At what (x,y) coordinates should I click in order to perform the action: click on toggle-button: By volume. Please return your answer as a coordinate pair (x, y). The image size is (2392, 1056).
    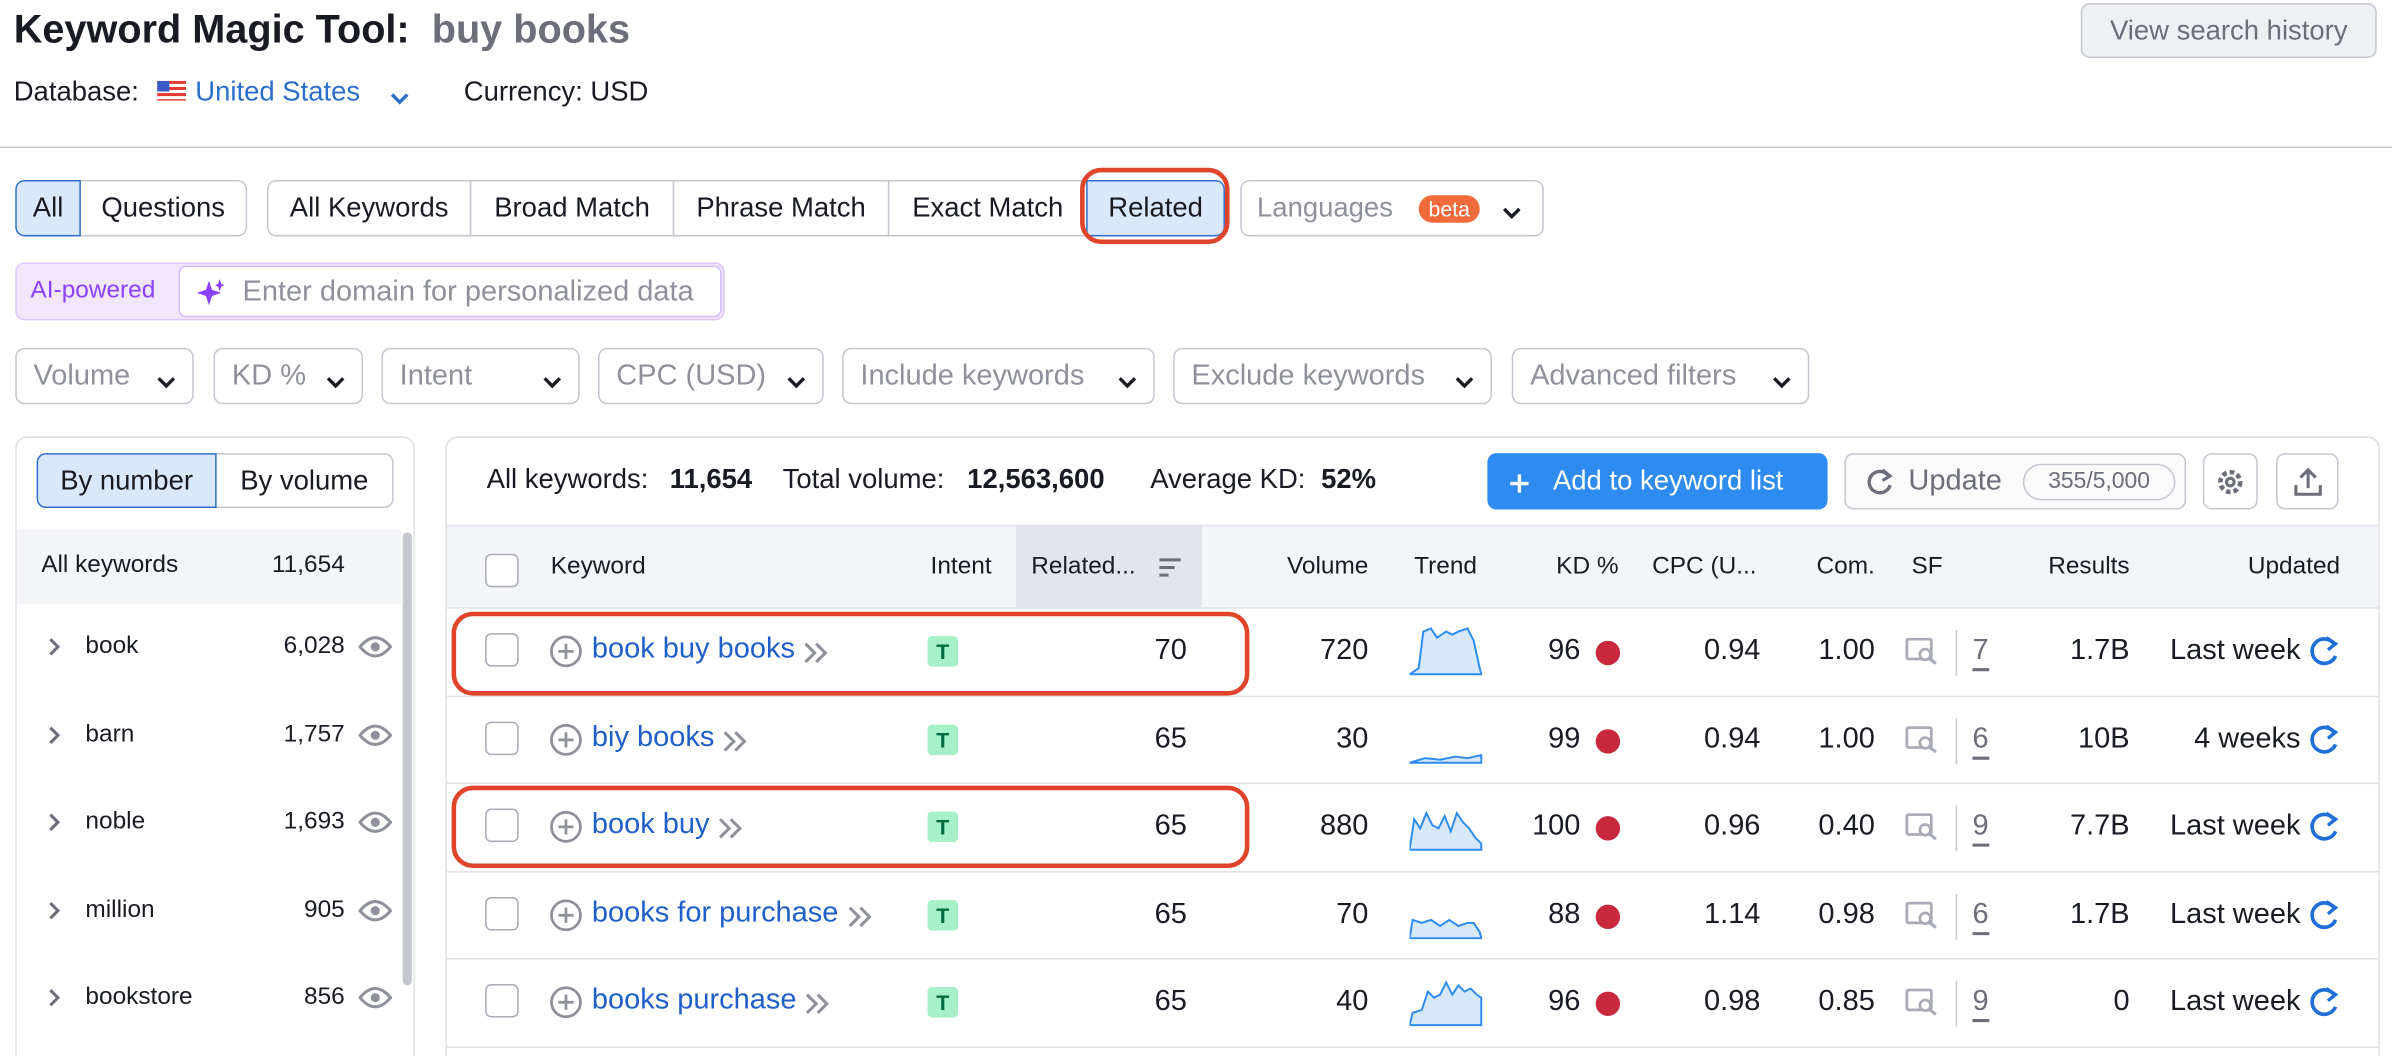
    Looking at the image, I should click on (304, 480).